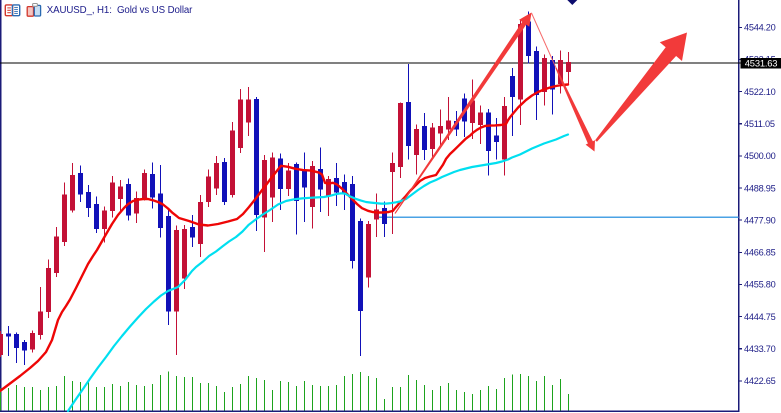 This screenshot has height=413, width=781. What do you see at coordinates (760, 156) in the screenshot?
I see `svg-text: 4500.00` at bounding box center [760, 156].